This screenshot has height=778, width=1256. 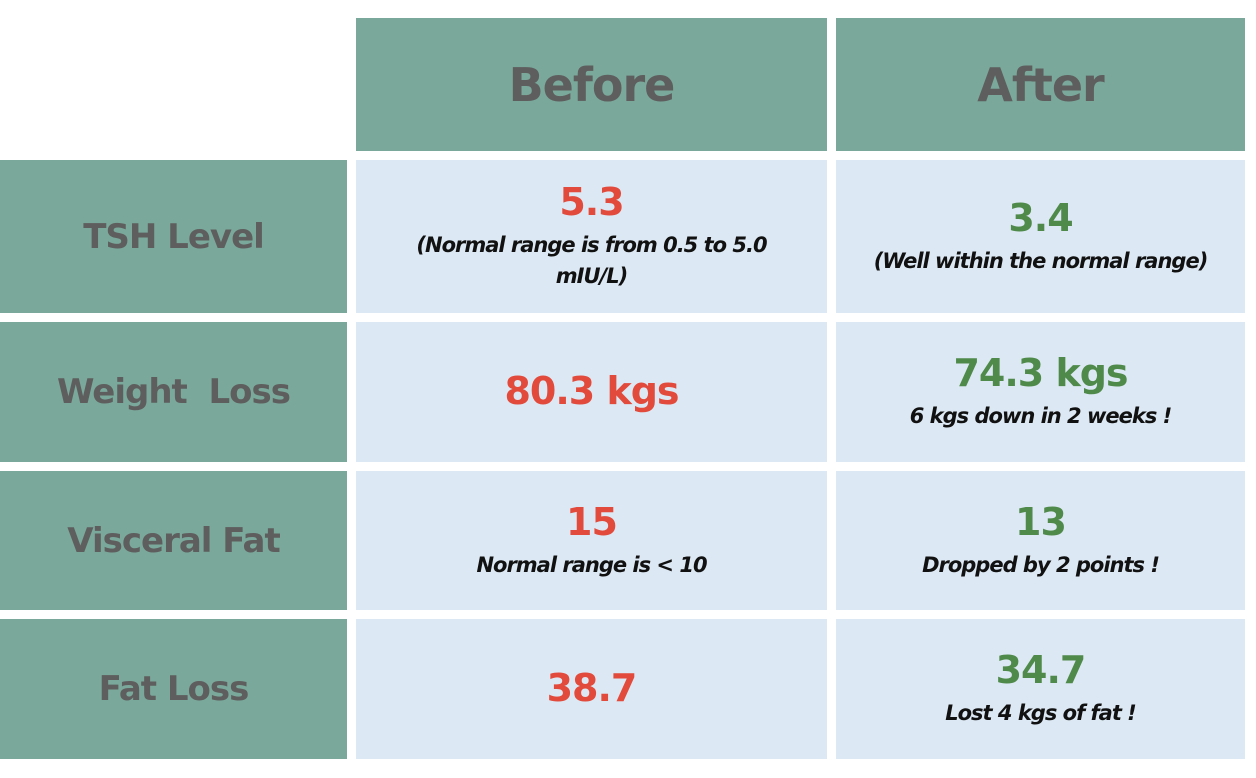 I want to click on after-value: 74.3 kgs, so click(x=1040, y=373).